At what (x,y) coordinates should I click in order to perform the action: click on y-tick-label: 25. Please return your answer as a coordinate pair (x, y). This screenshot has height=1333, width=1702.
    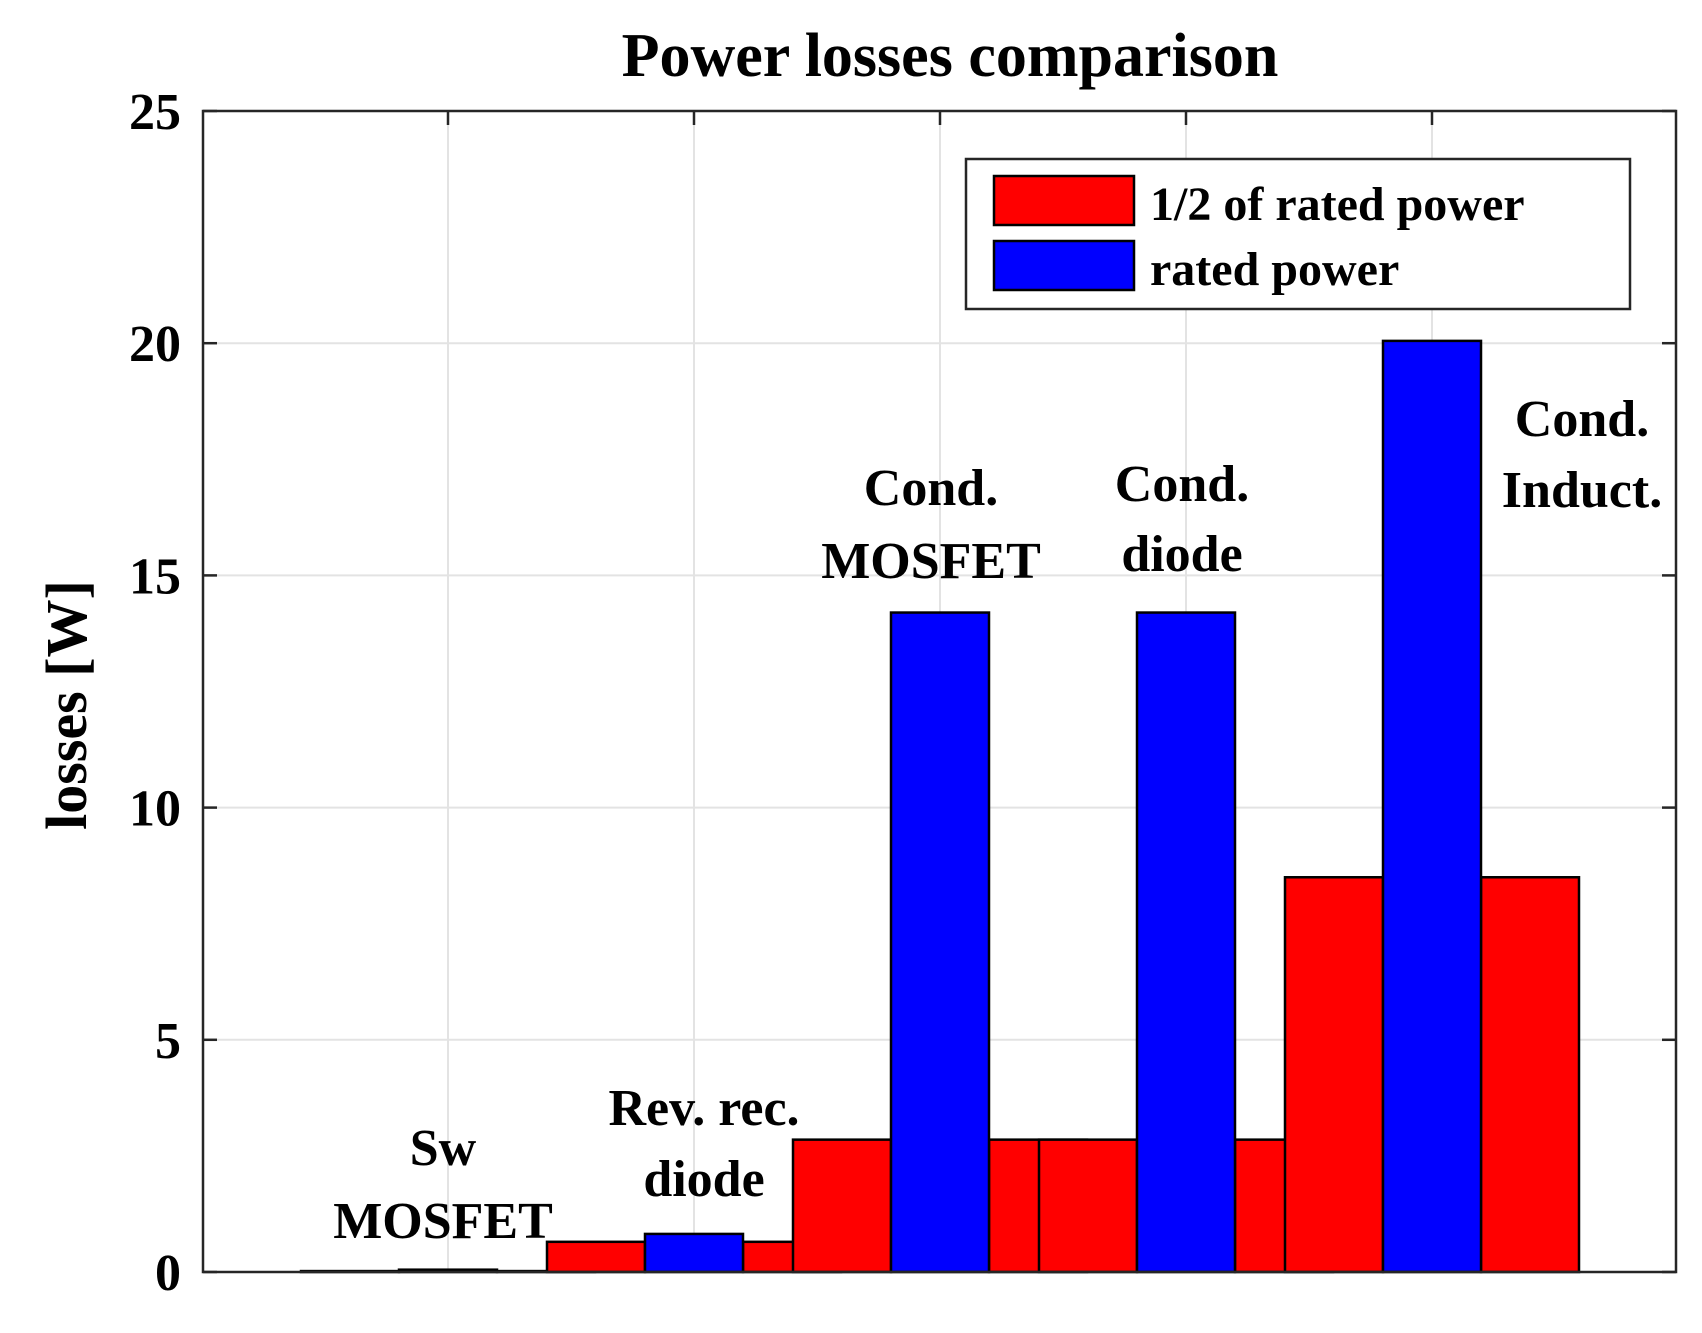
    Looking at the image, I should click on (155, 112).